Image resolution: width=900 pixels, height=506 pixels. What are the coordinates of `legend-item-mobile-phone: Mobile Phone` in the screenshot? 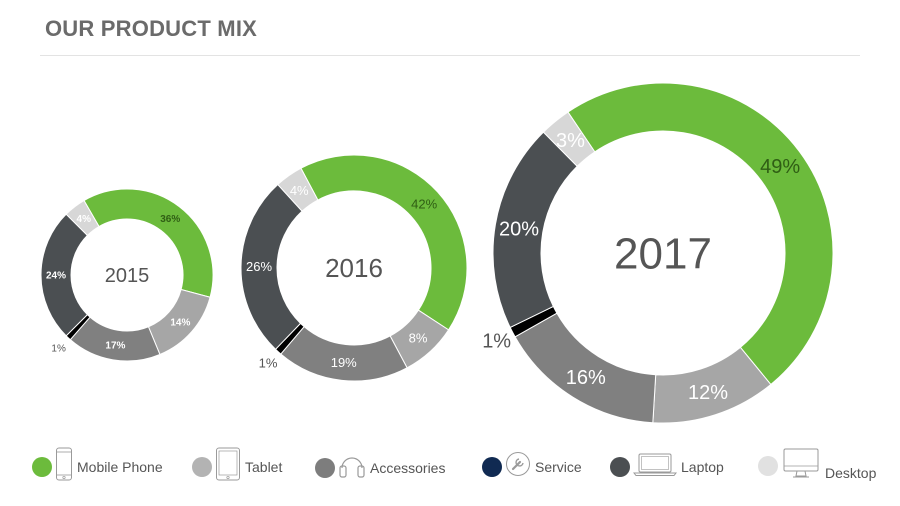 It's located at (97, 466).